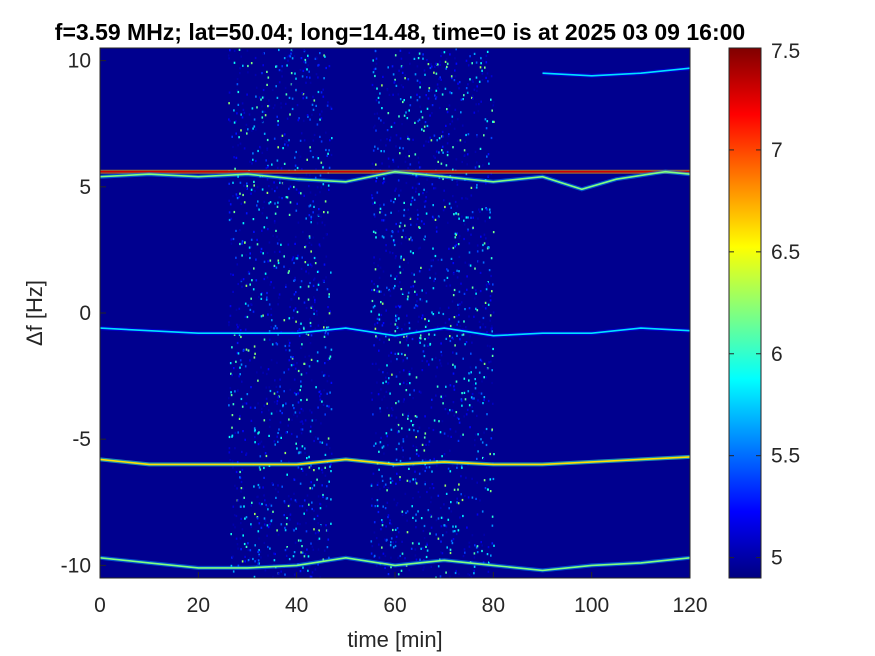 The height and width of the screenshot is (656, 875). I want to click on colorbar-tick-label: 5, so click(777, 558).